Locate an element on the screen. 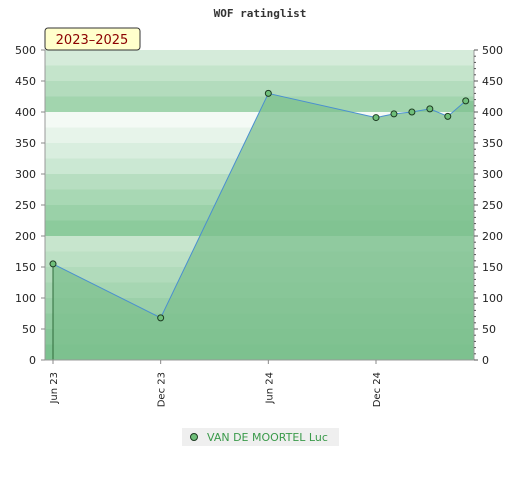 This screenshot has width=520, height=480. y-minor-ticks-right is located at coordinates (475, 205).